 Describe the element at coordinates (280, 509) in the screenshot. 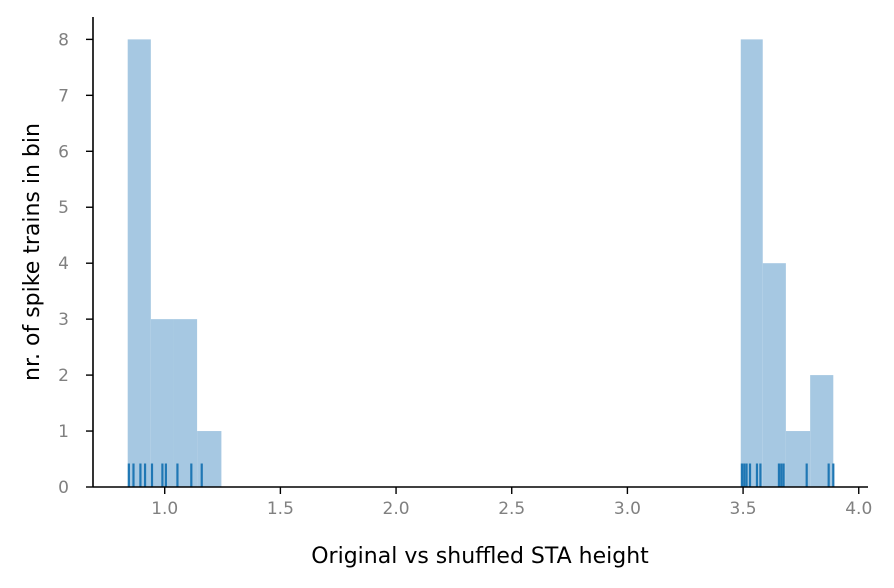

I see `x-tick-label: 1.5` at that location.